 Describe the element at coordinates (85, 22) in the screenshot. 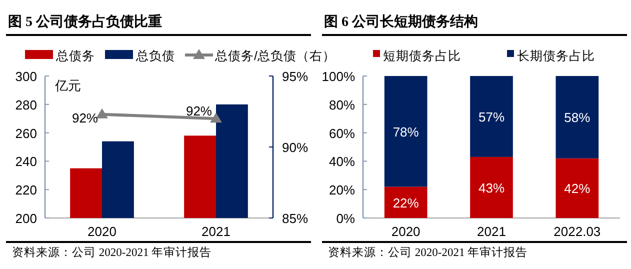

I see `chart-title: 图 5 公司债务占负债比重` at that location.